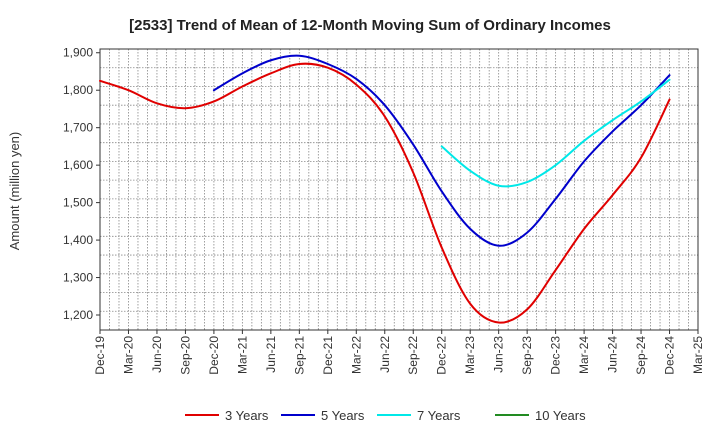  Describe the element at coordinates (439, 415) in the screenshot. I see `legend-label-7-years: 7 Years` at that location.